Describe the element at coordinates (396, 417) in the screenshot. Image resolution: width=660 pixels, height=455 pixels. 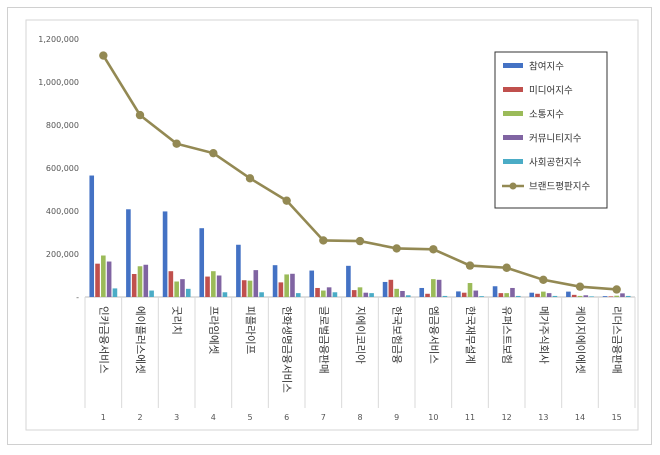
I see `x-rank-label: 9` at that location.